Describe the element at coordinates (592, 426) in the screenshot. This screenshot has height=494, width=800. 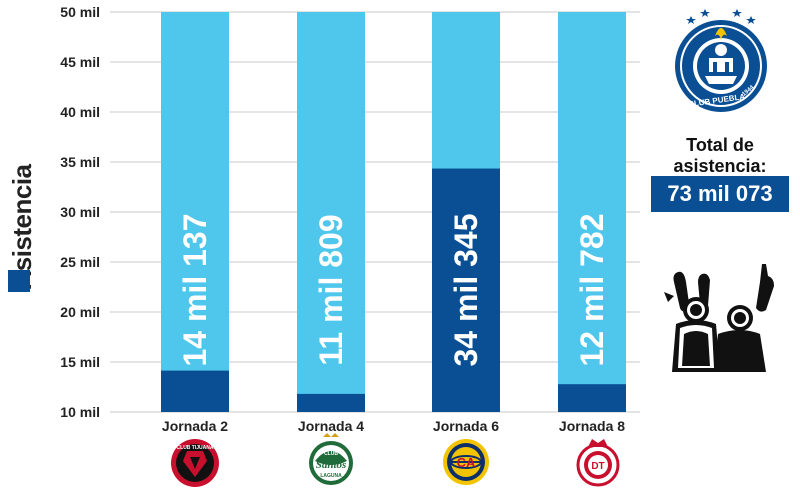
I see `x-tick-label: Jornada 8` at that location.